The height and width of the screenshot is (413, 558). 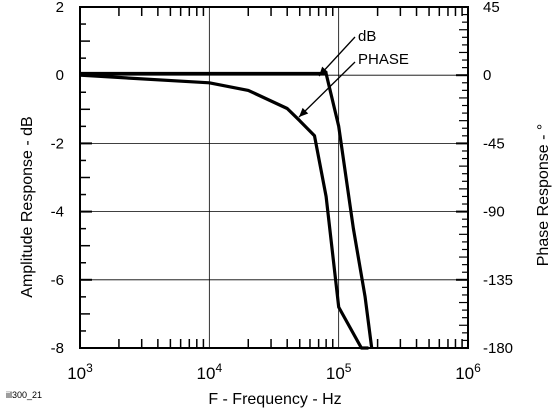 I want to click on y2-tick-label: 45, so click(x=491, y=8).